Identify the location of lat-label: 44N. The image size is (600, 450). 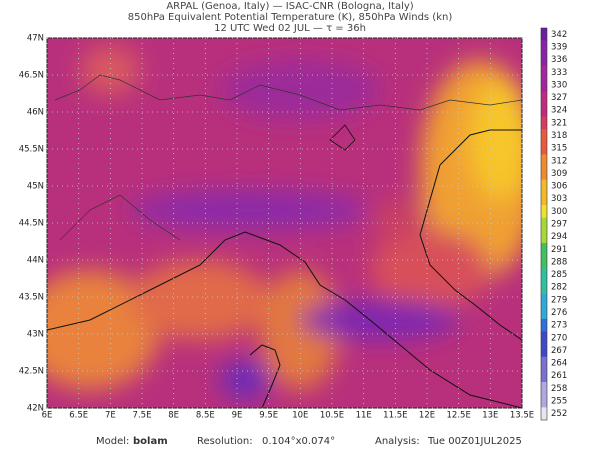
(35, 261).